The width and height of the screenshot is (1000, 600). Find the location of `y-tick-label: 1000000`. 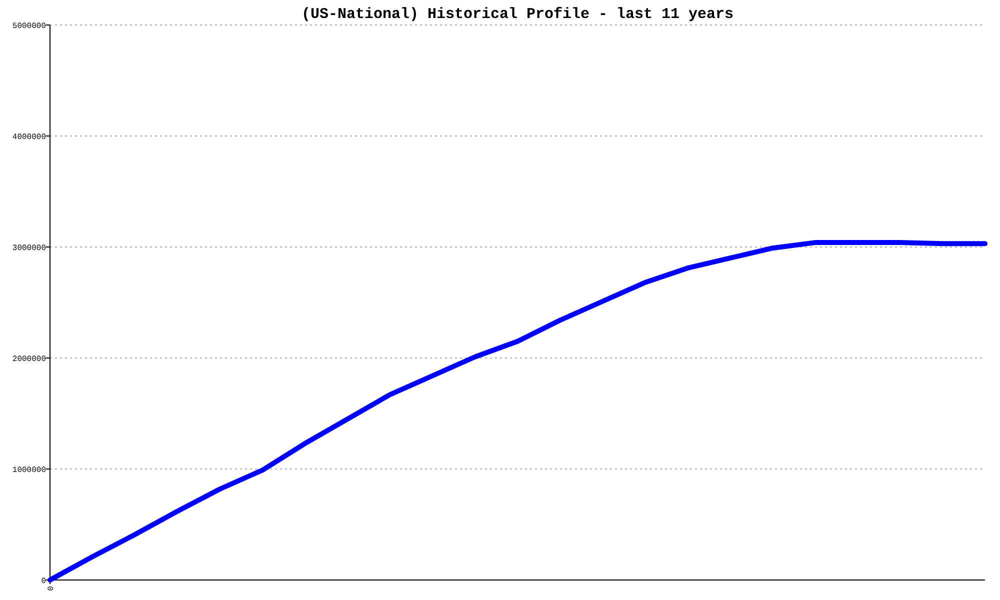

y-tick-label: 1000000 is located at coordinates (29, 470).